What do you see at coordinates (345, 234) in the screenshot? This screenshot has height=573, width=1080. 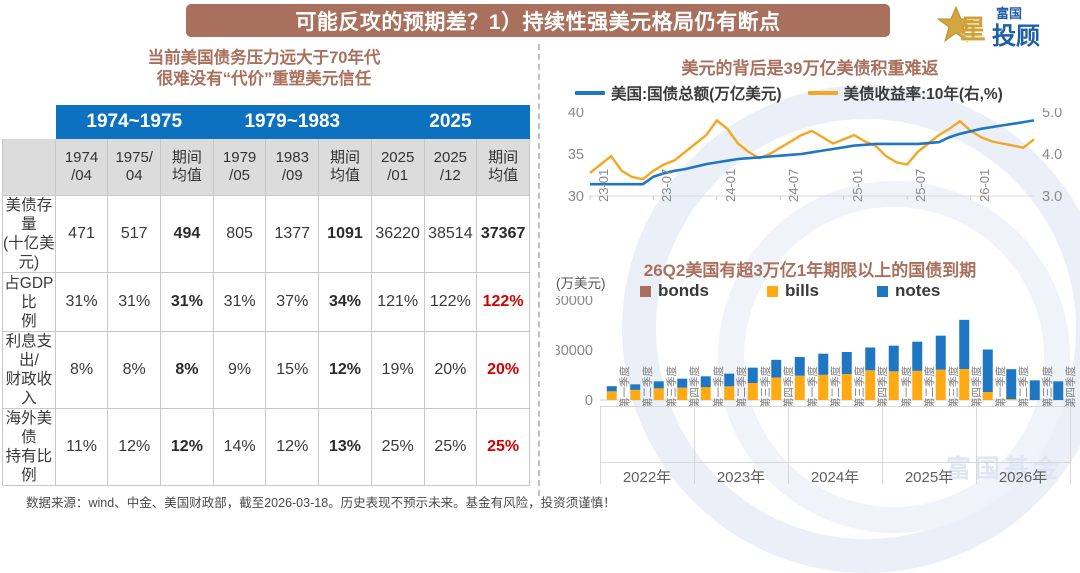 I see `table-cell-r0-c5: 1091` at bounding box center [345, 234].